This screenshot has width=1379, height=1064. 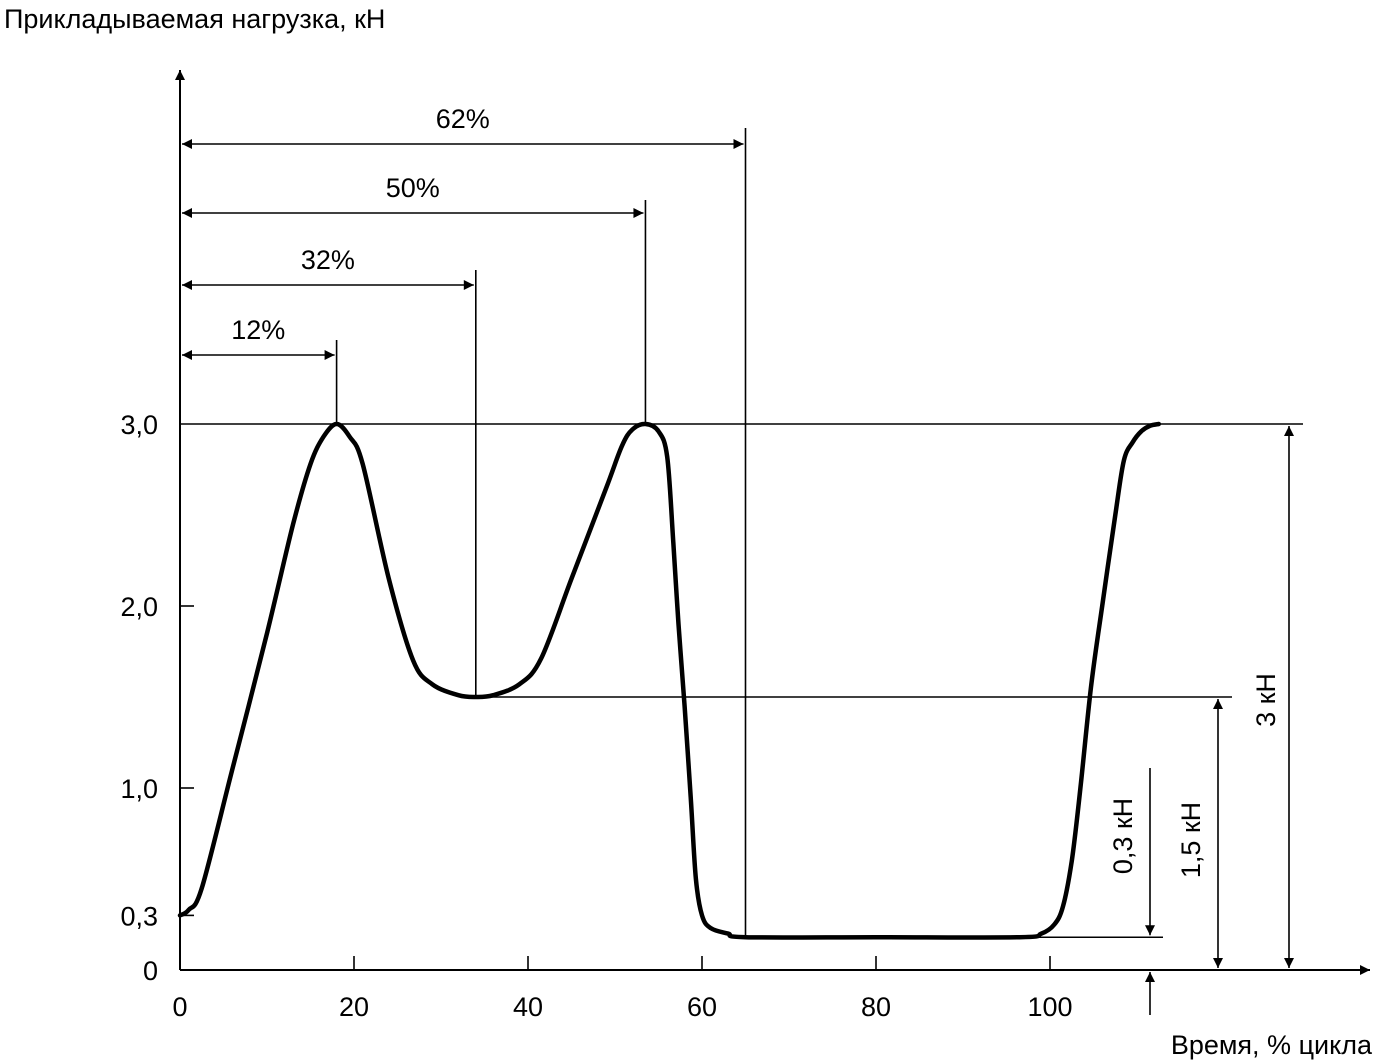 I want to click on percent-label: 62%, so click(x=463, y=119).